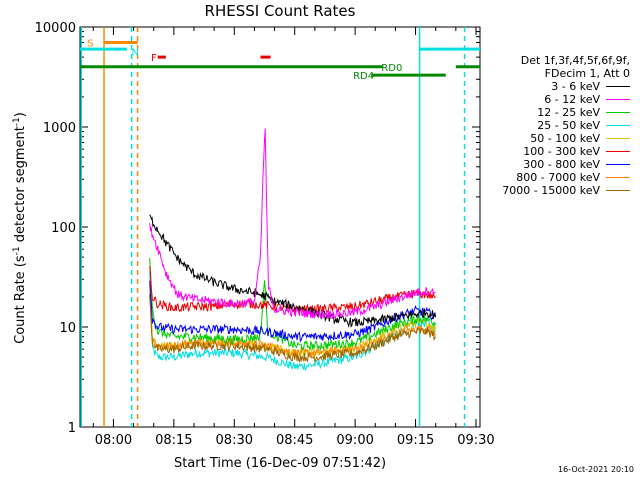  I want to click on legend-entry-label: 3 - 6 keV, so click(575, 86).